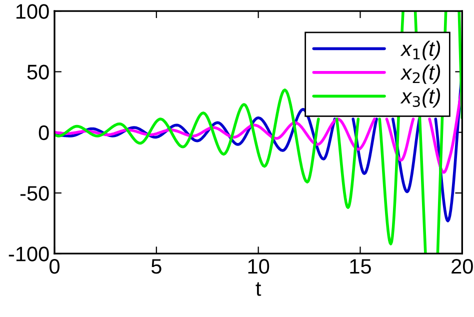  Describe the element at coordinates (32, 11) in the screenshot. I see `y-tick-label: 100` at that location.